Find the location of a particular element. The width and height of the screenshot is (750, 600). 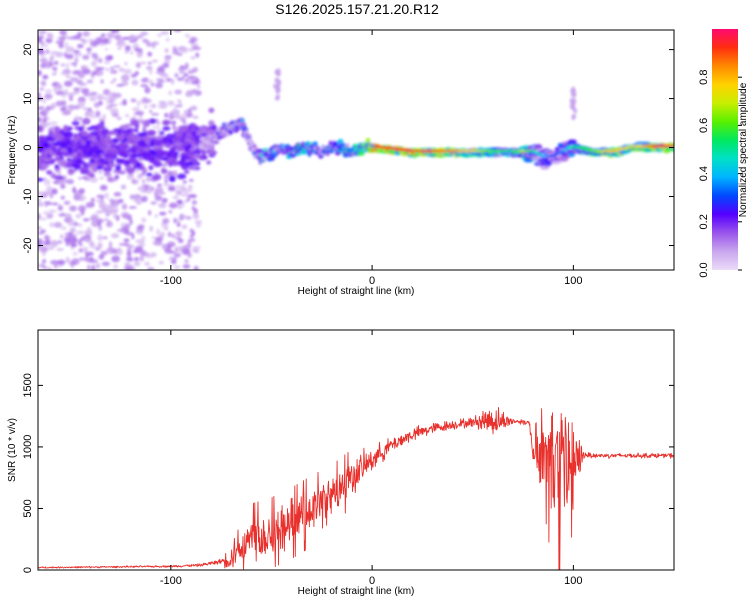

spectrogram-ridge-blob is located at coordinates (368, 140).